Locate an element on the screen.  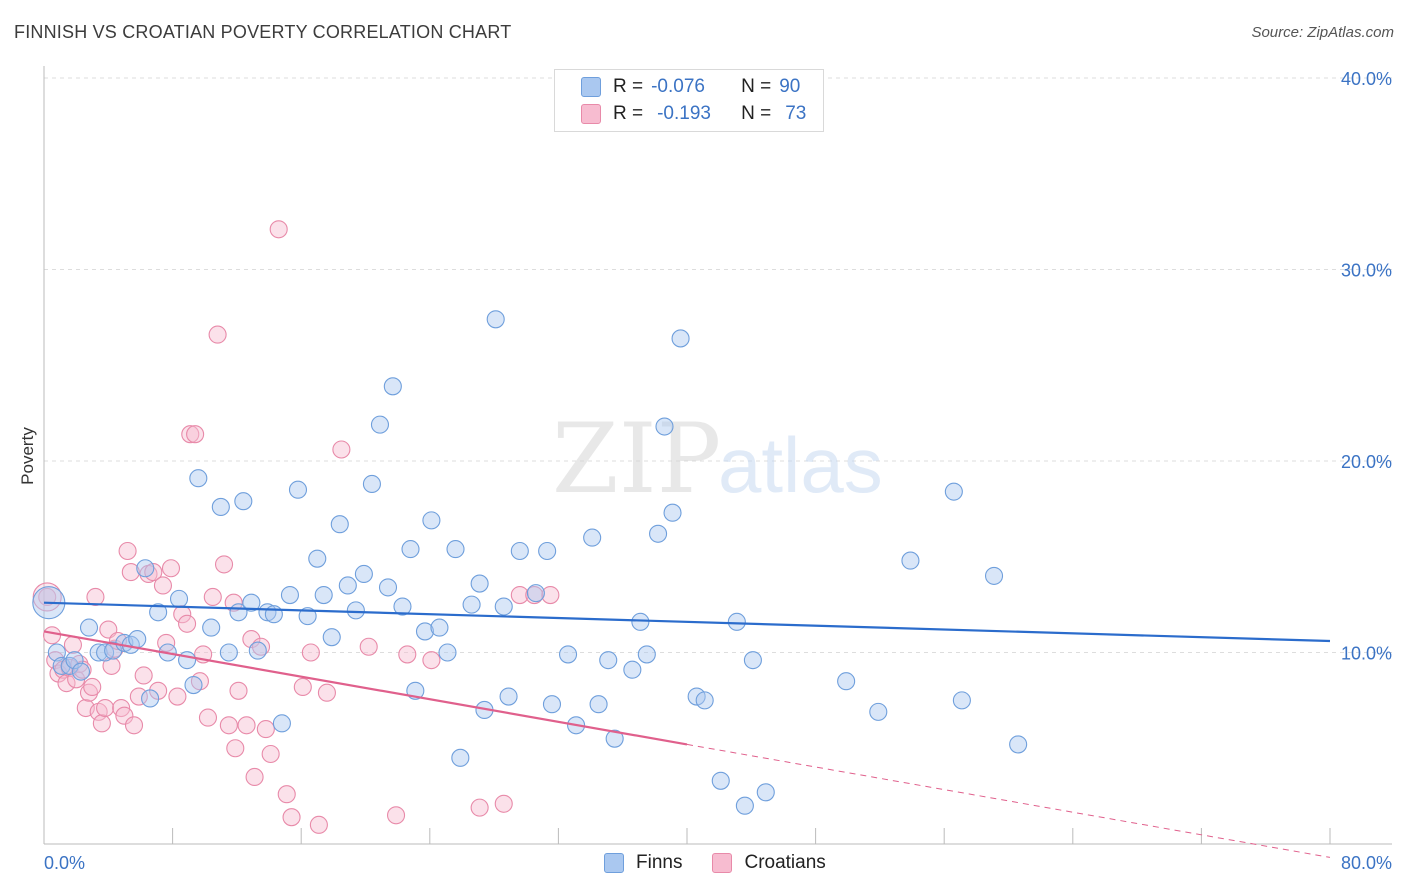
bottom-legend: Finns Croatians is located at coordinates (730, 863).